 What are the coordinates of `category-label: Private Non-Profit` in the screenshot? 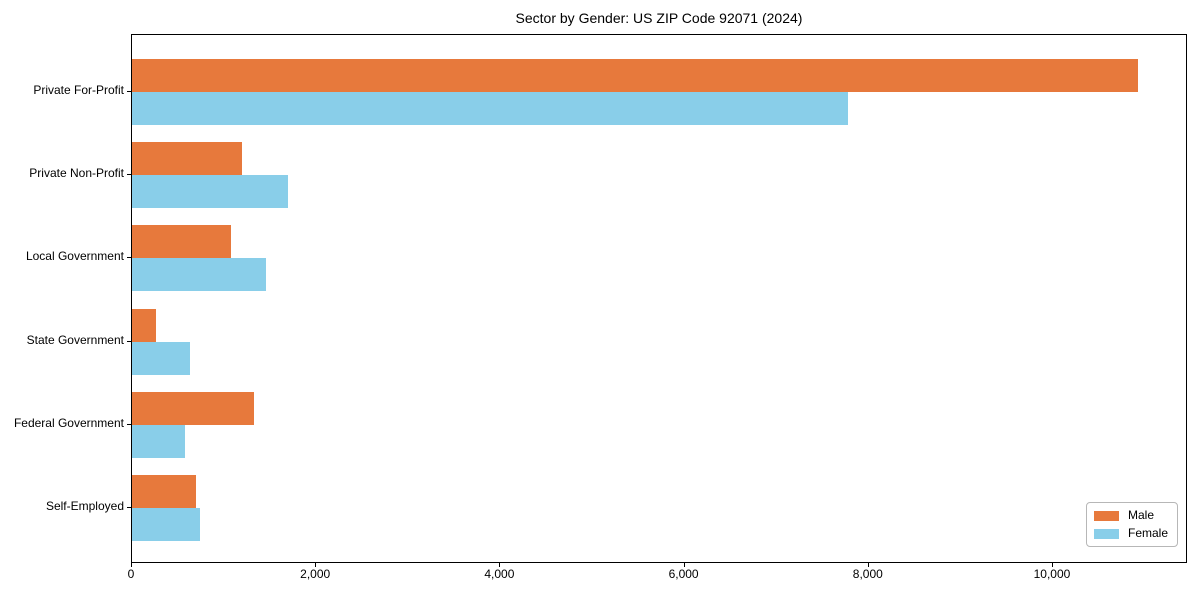 It's located at (76, 173).